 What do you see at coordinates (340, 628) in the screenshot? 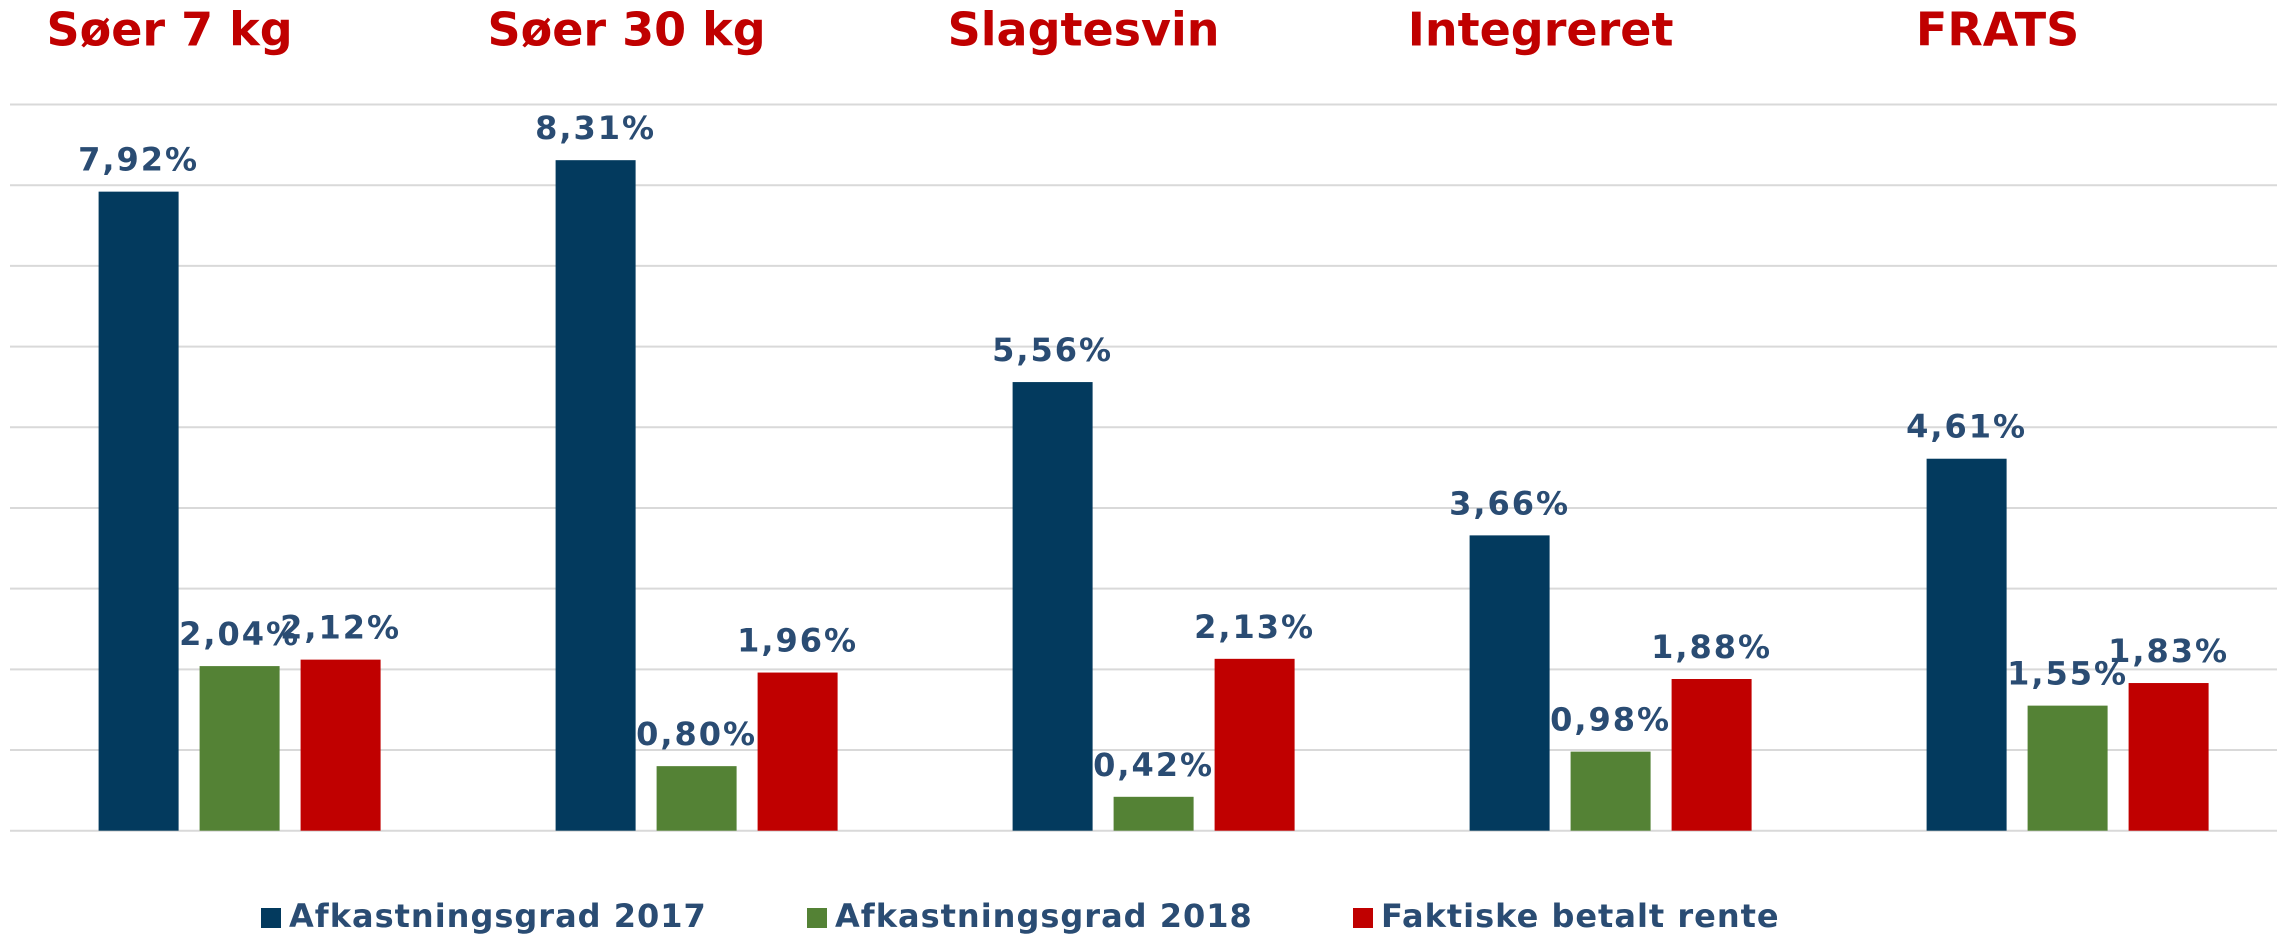
I see `value-label: 2,12%` at bounding box center [340, 628].